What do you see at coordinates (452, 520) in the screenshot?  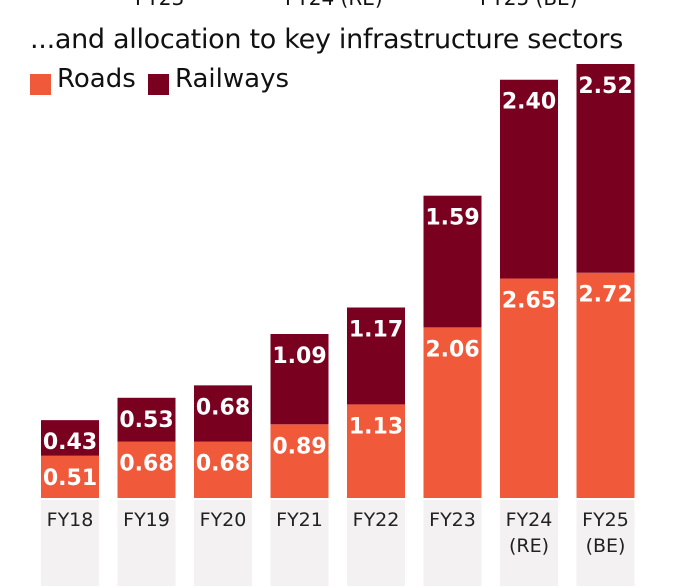 I see `x-tick-label: FY23` at bounding box center [452, 520].